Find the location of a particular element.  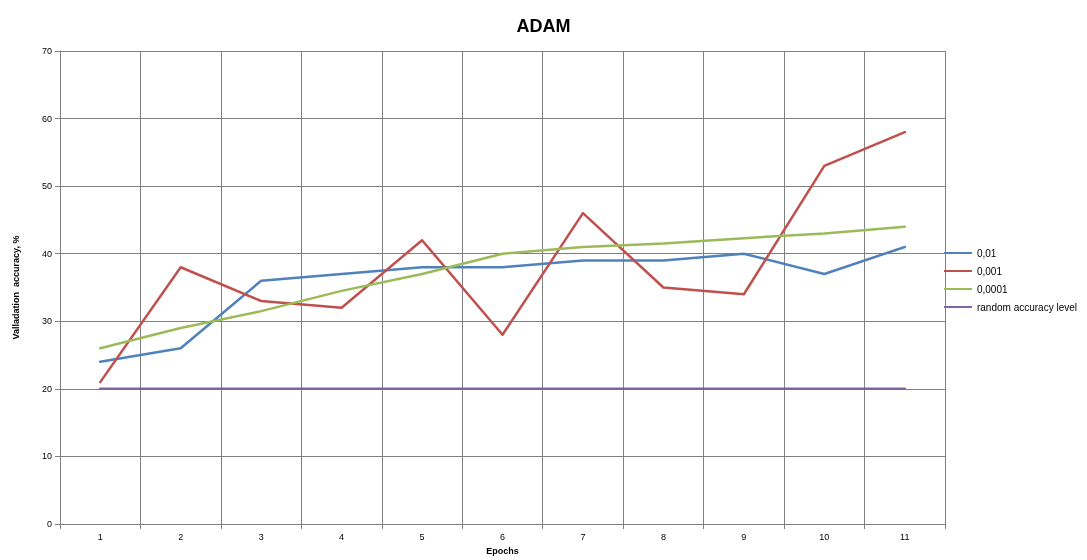

y-tick-label: 50 is located at coordinates (46, 186).